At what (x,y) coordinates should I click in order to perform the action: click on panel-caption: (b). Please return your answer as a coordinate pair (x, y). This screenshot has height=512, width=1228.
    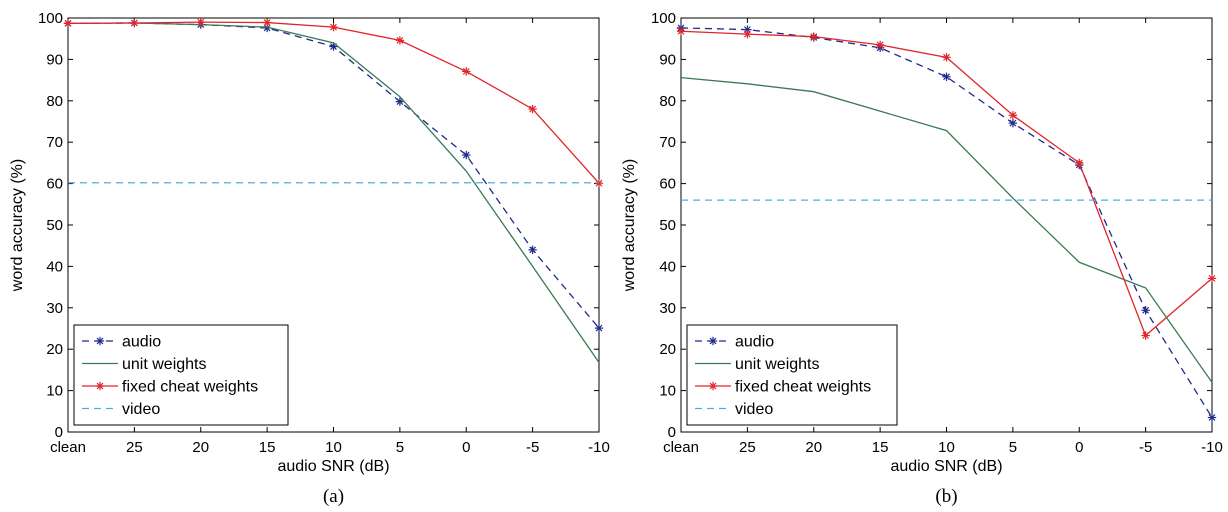
    Looking at the image, I should click on (946, 496).